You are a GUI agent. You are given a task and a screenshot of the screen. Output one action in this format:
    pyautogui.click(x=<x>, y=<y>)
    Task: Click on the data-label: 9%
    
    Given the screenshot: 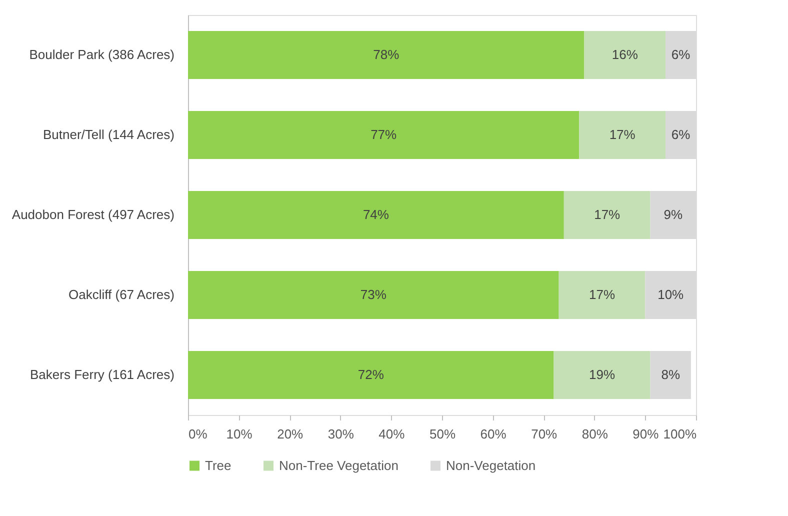 What is the action you would take?
    pyautogui.click(x=673, y=214)
    